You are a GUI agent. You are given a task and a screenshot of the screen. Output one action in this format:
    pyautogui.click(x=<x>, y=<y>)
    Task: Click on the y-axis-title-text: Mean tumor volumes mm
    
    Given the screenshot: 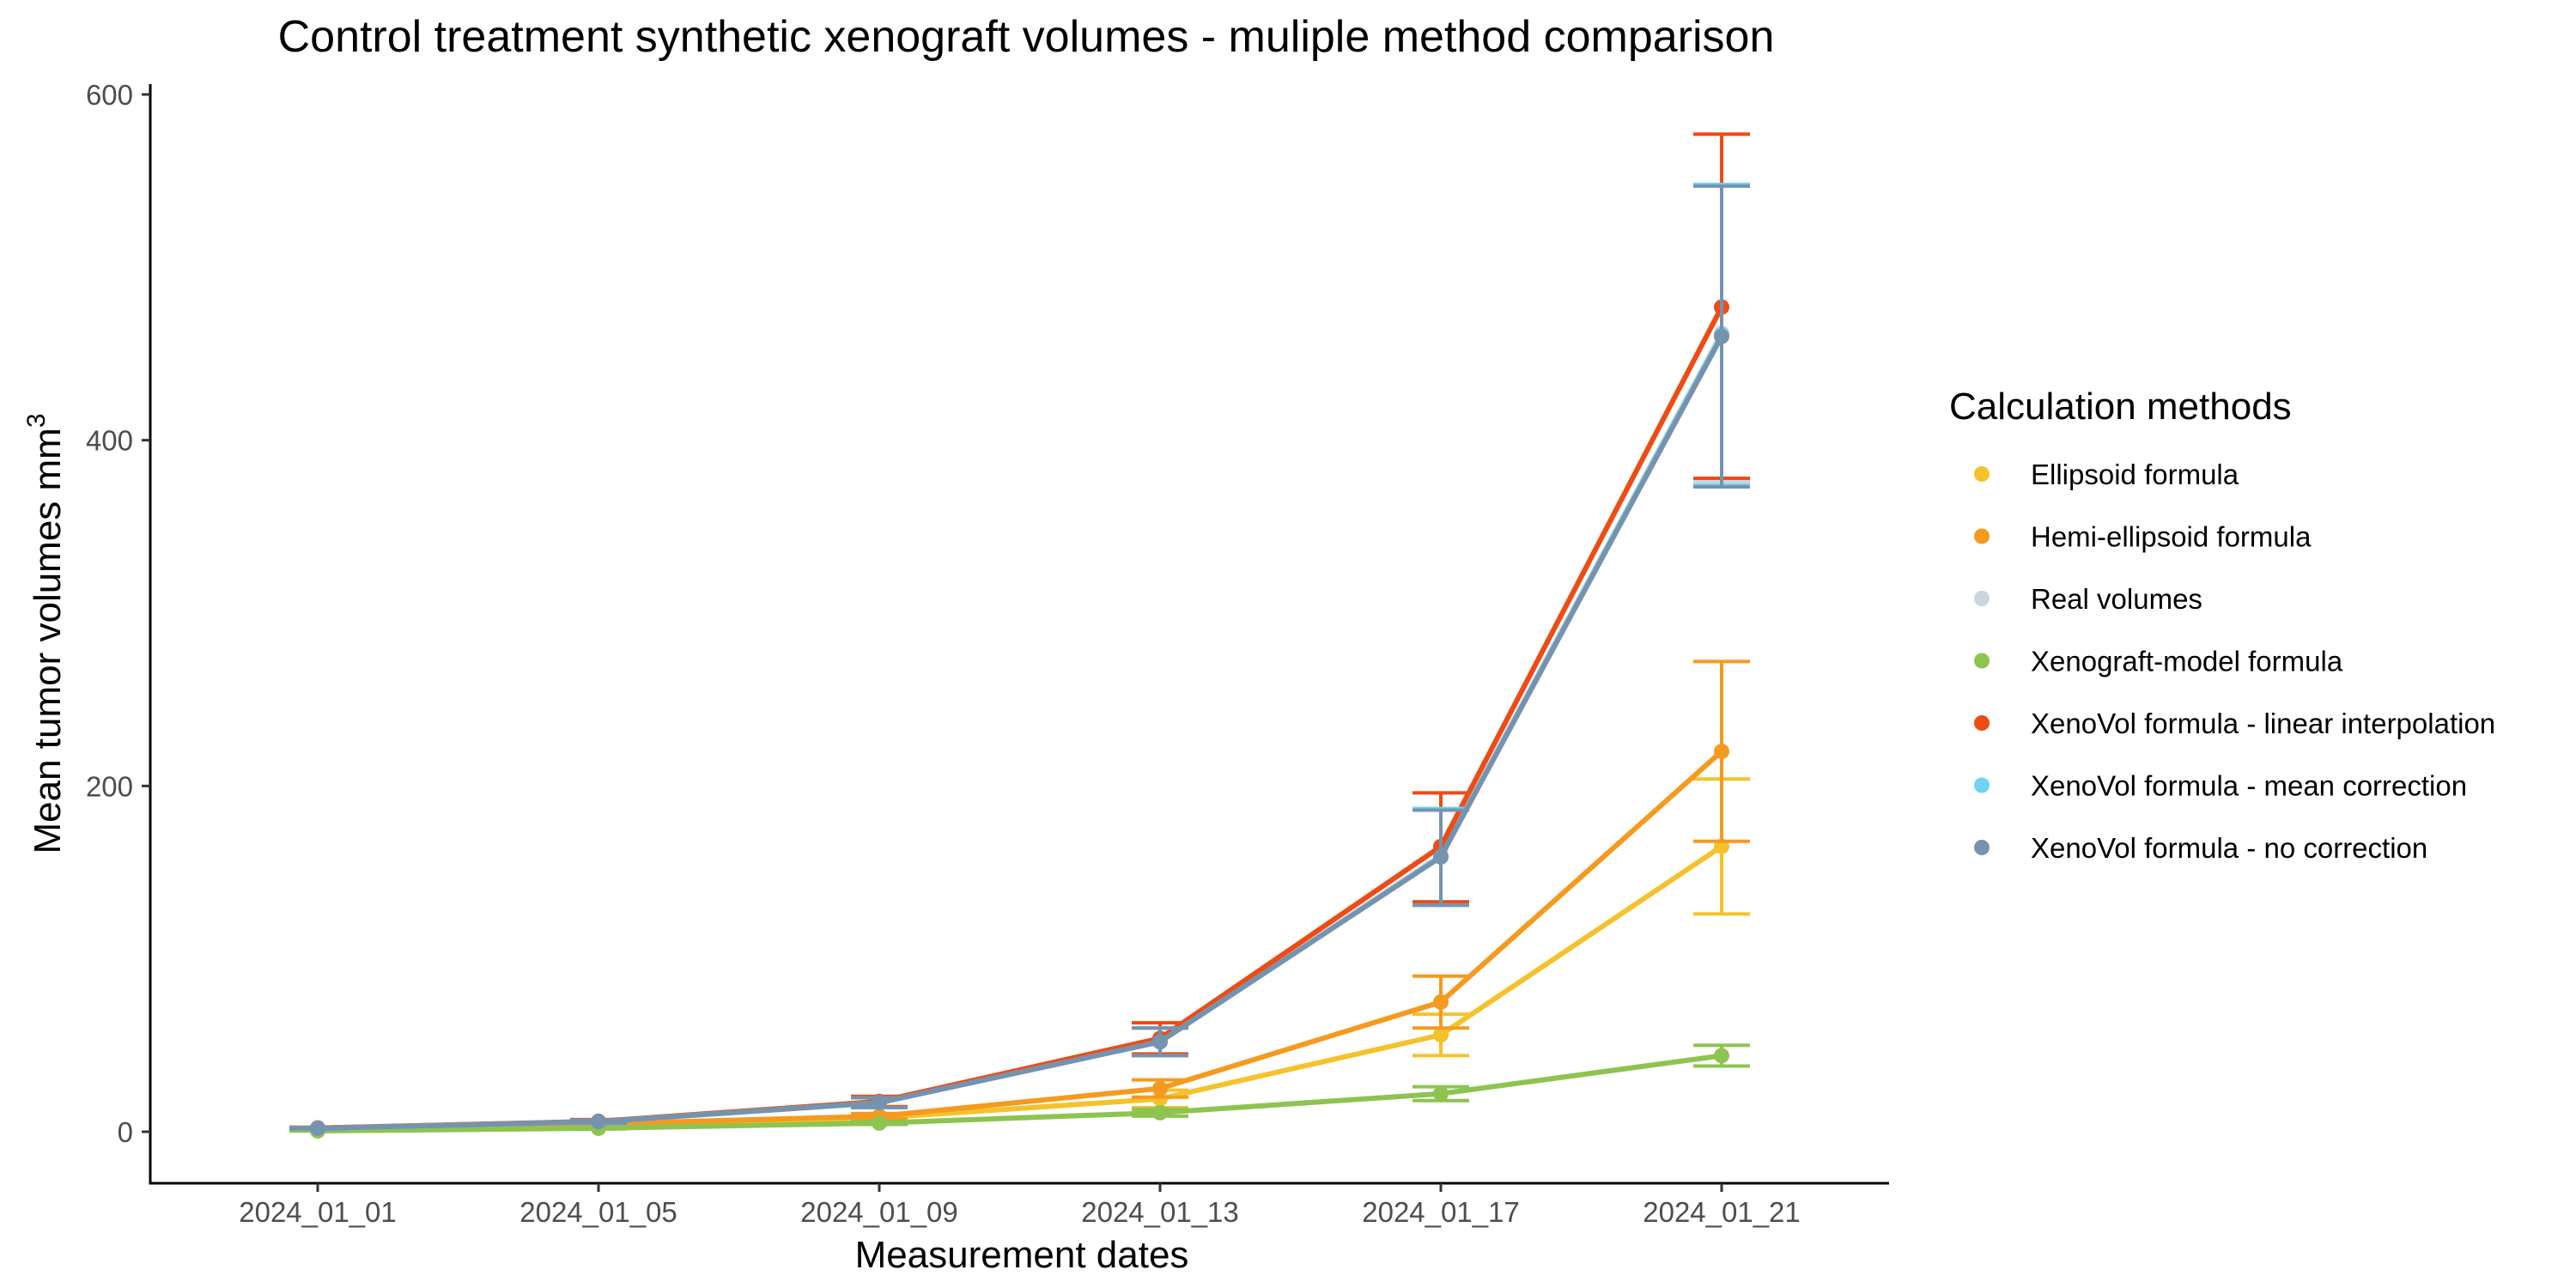 What is the action you would take?
    pyautogui.click(x=48, y=641)
    